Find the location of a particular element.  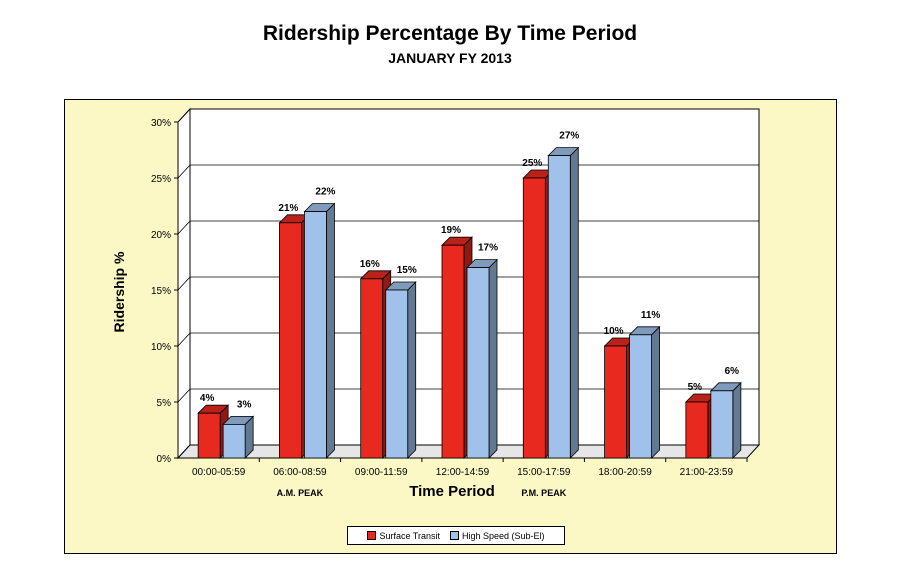

legend-item-highspeed: High Speed (Sub-El) is located at coordinates (497, 535).